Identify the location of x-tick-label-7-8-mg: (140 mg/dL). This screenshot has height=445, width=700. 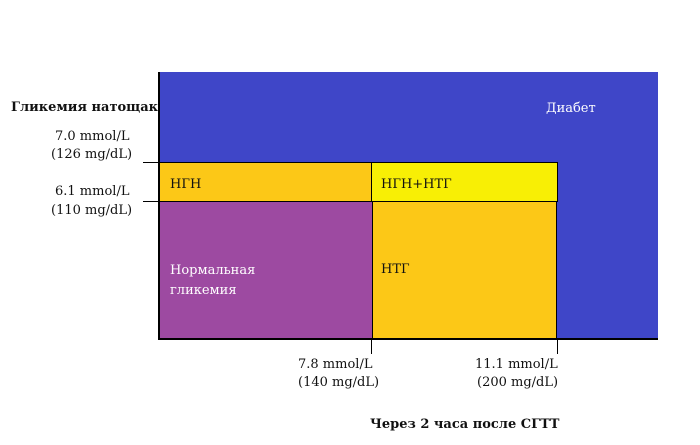
(339, 382).